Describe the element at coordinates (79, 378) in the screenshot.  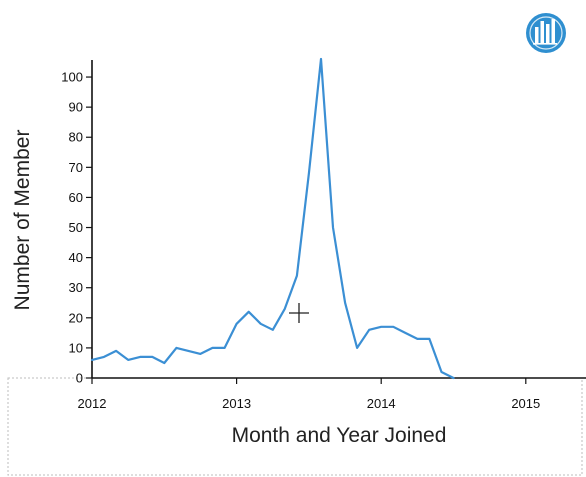
I see `y-tick-label: 0` at that location.